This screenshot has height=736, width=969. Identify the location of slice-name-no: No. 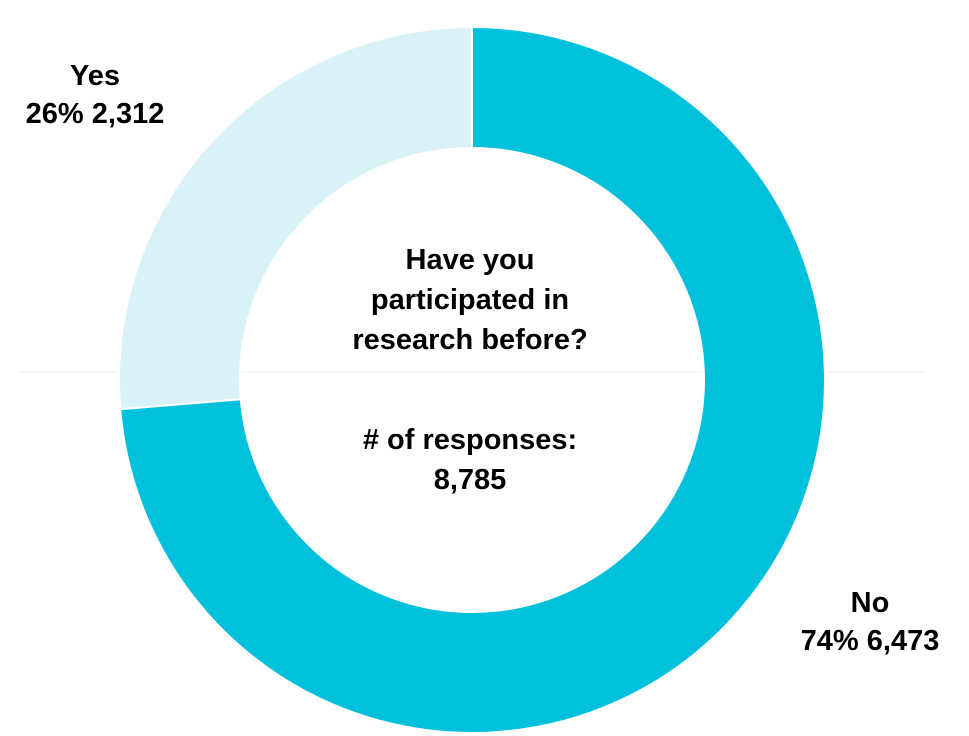
(870, 603).